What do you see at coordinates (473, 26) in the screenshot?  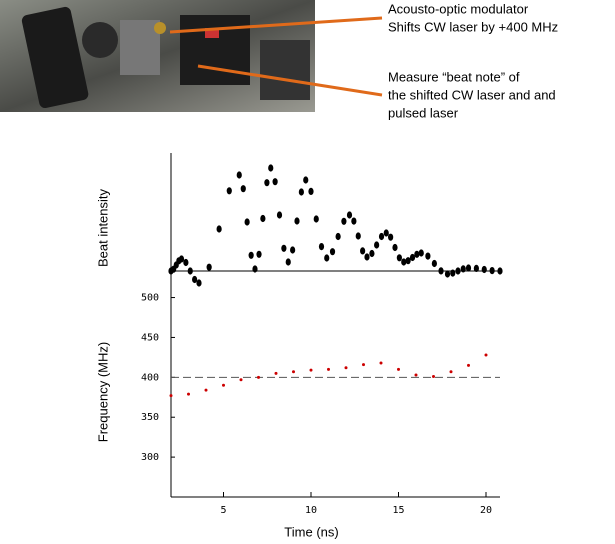 I see `annotation-line: Shifts CW laser by +400 MHz` at bounding box center [473, 26].